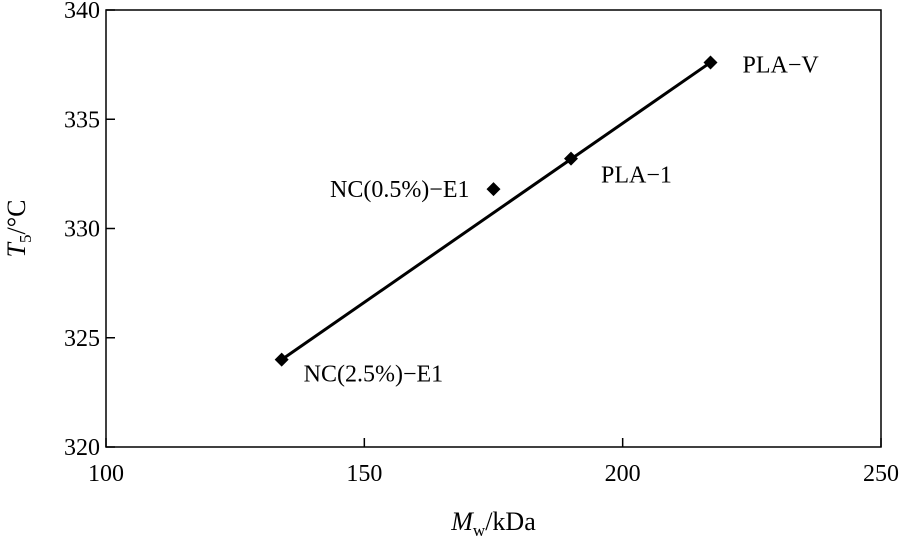  What do you see at coordinates (479, 529) in the screenshot?
I see `x-axis-title-sub: w` at bounding box center [479, 529].